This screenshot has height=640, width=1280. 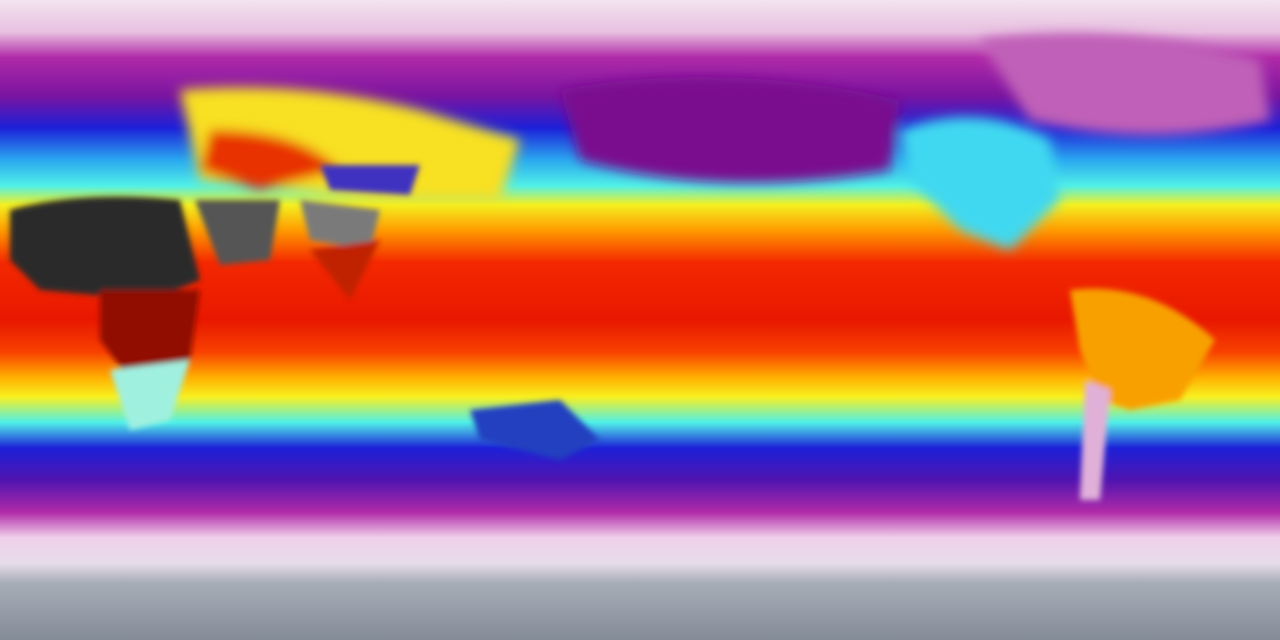 What do you see at coordinates (1125, 84) in the screenshot?
I see `canada-cold-region` at bounding box center [1125, 84].